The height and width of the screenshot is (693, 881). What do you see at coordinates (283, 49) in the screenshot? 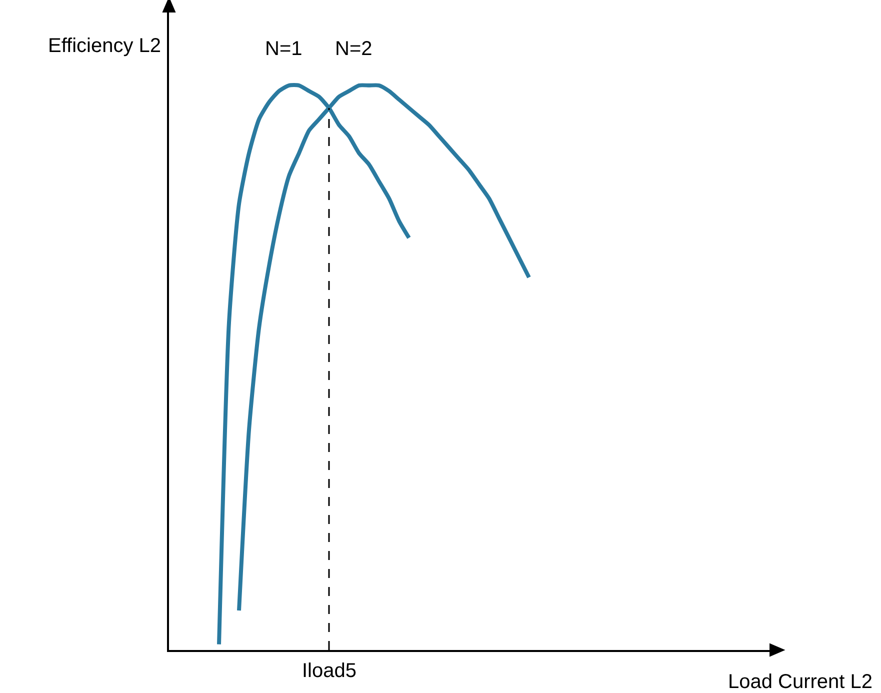
I see `series-label: N=1` at bounding box center [283, 49].